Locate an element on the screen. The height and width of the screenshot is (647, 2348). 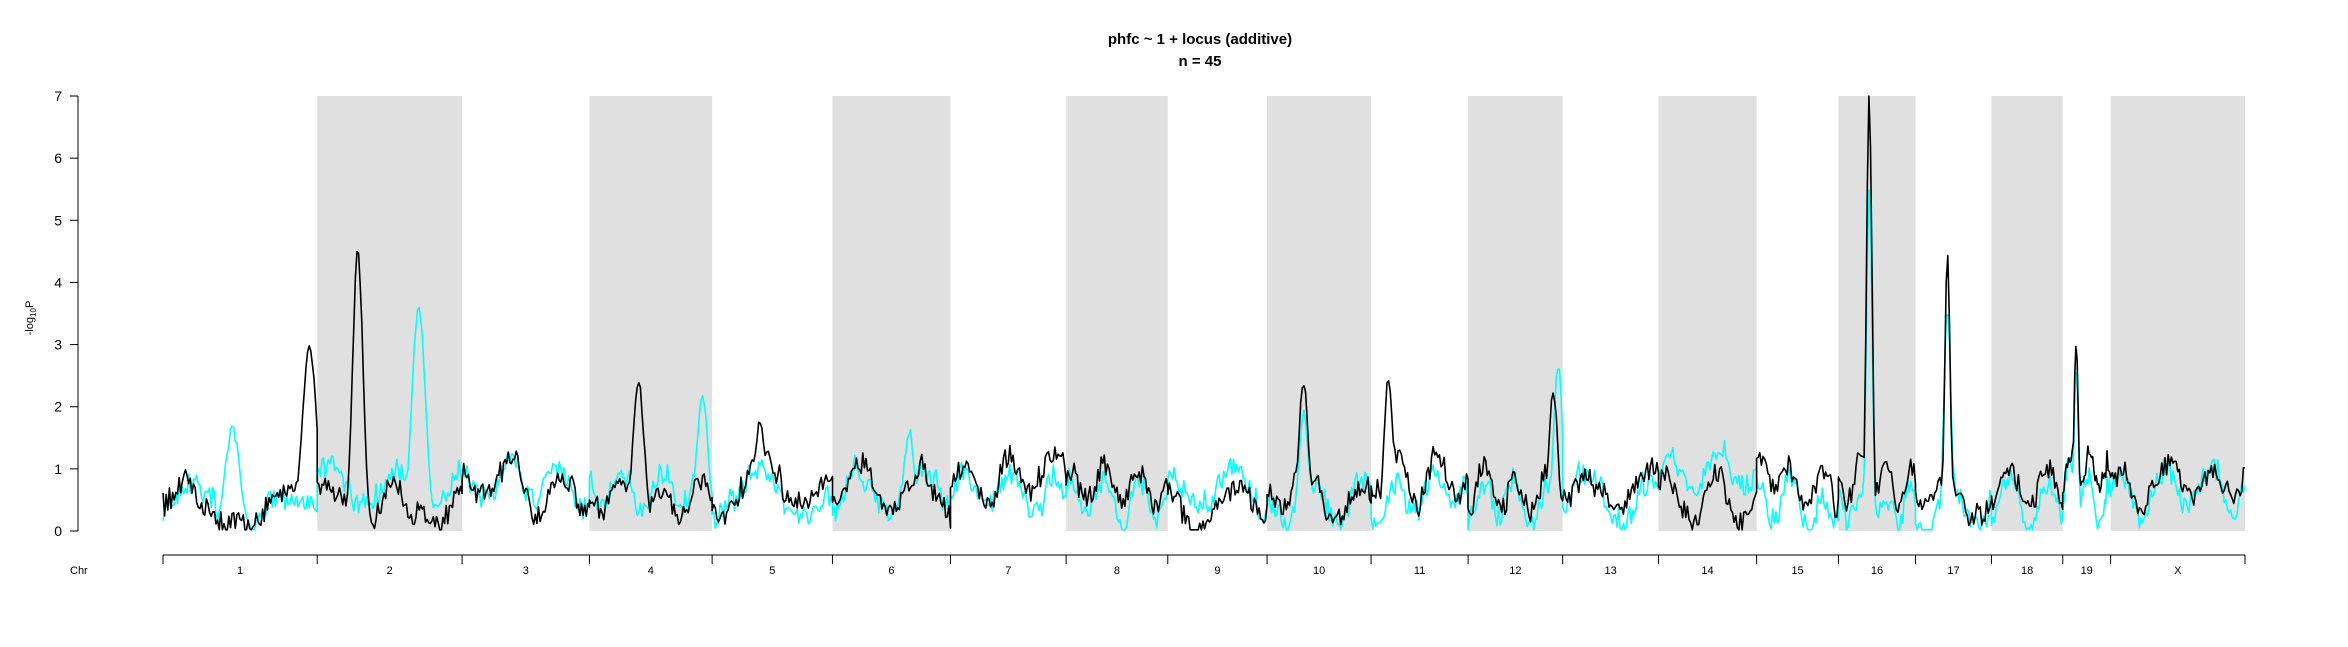
chr-label: 16 is located at coordinates (1877, 571).